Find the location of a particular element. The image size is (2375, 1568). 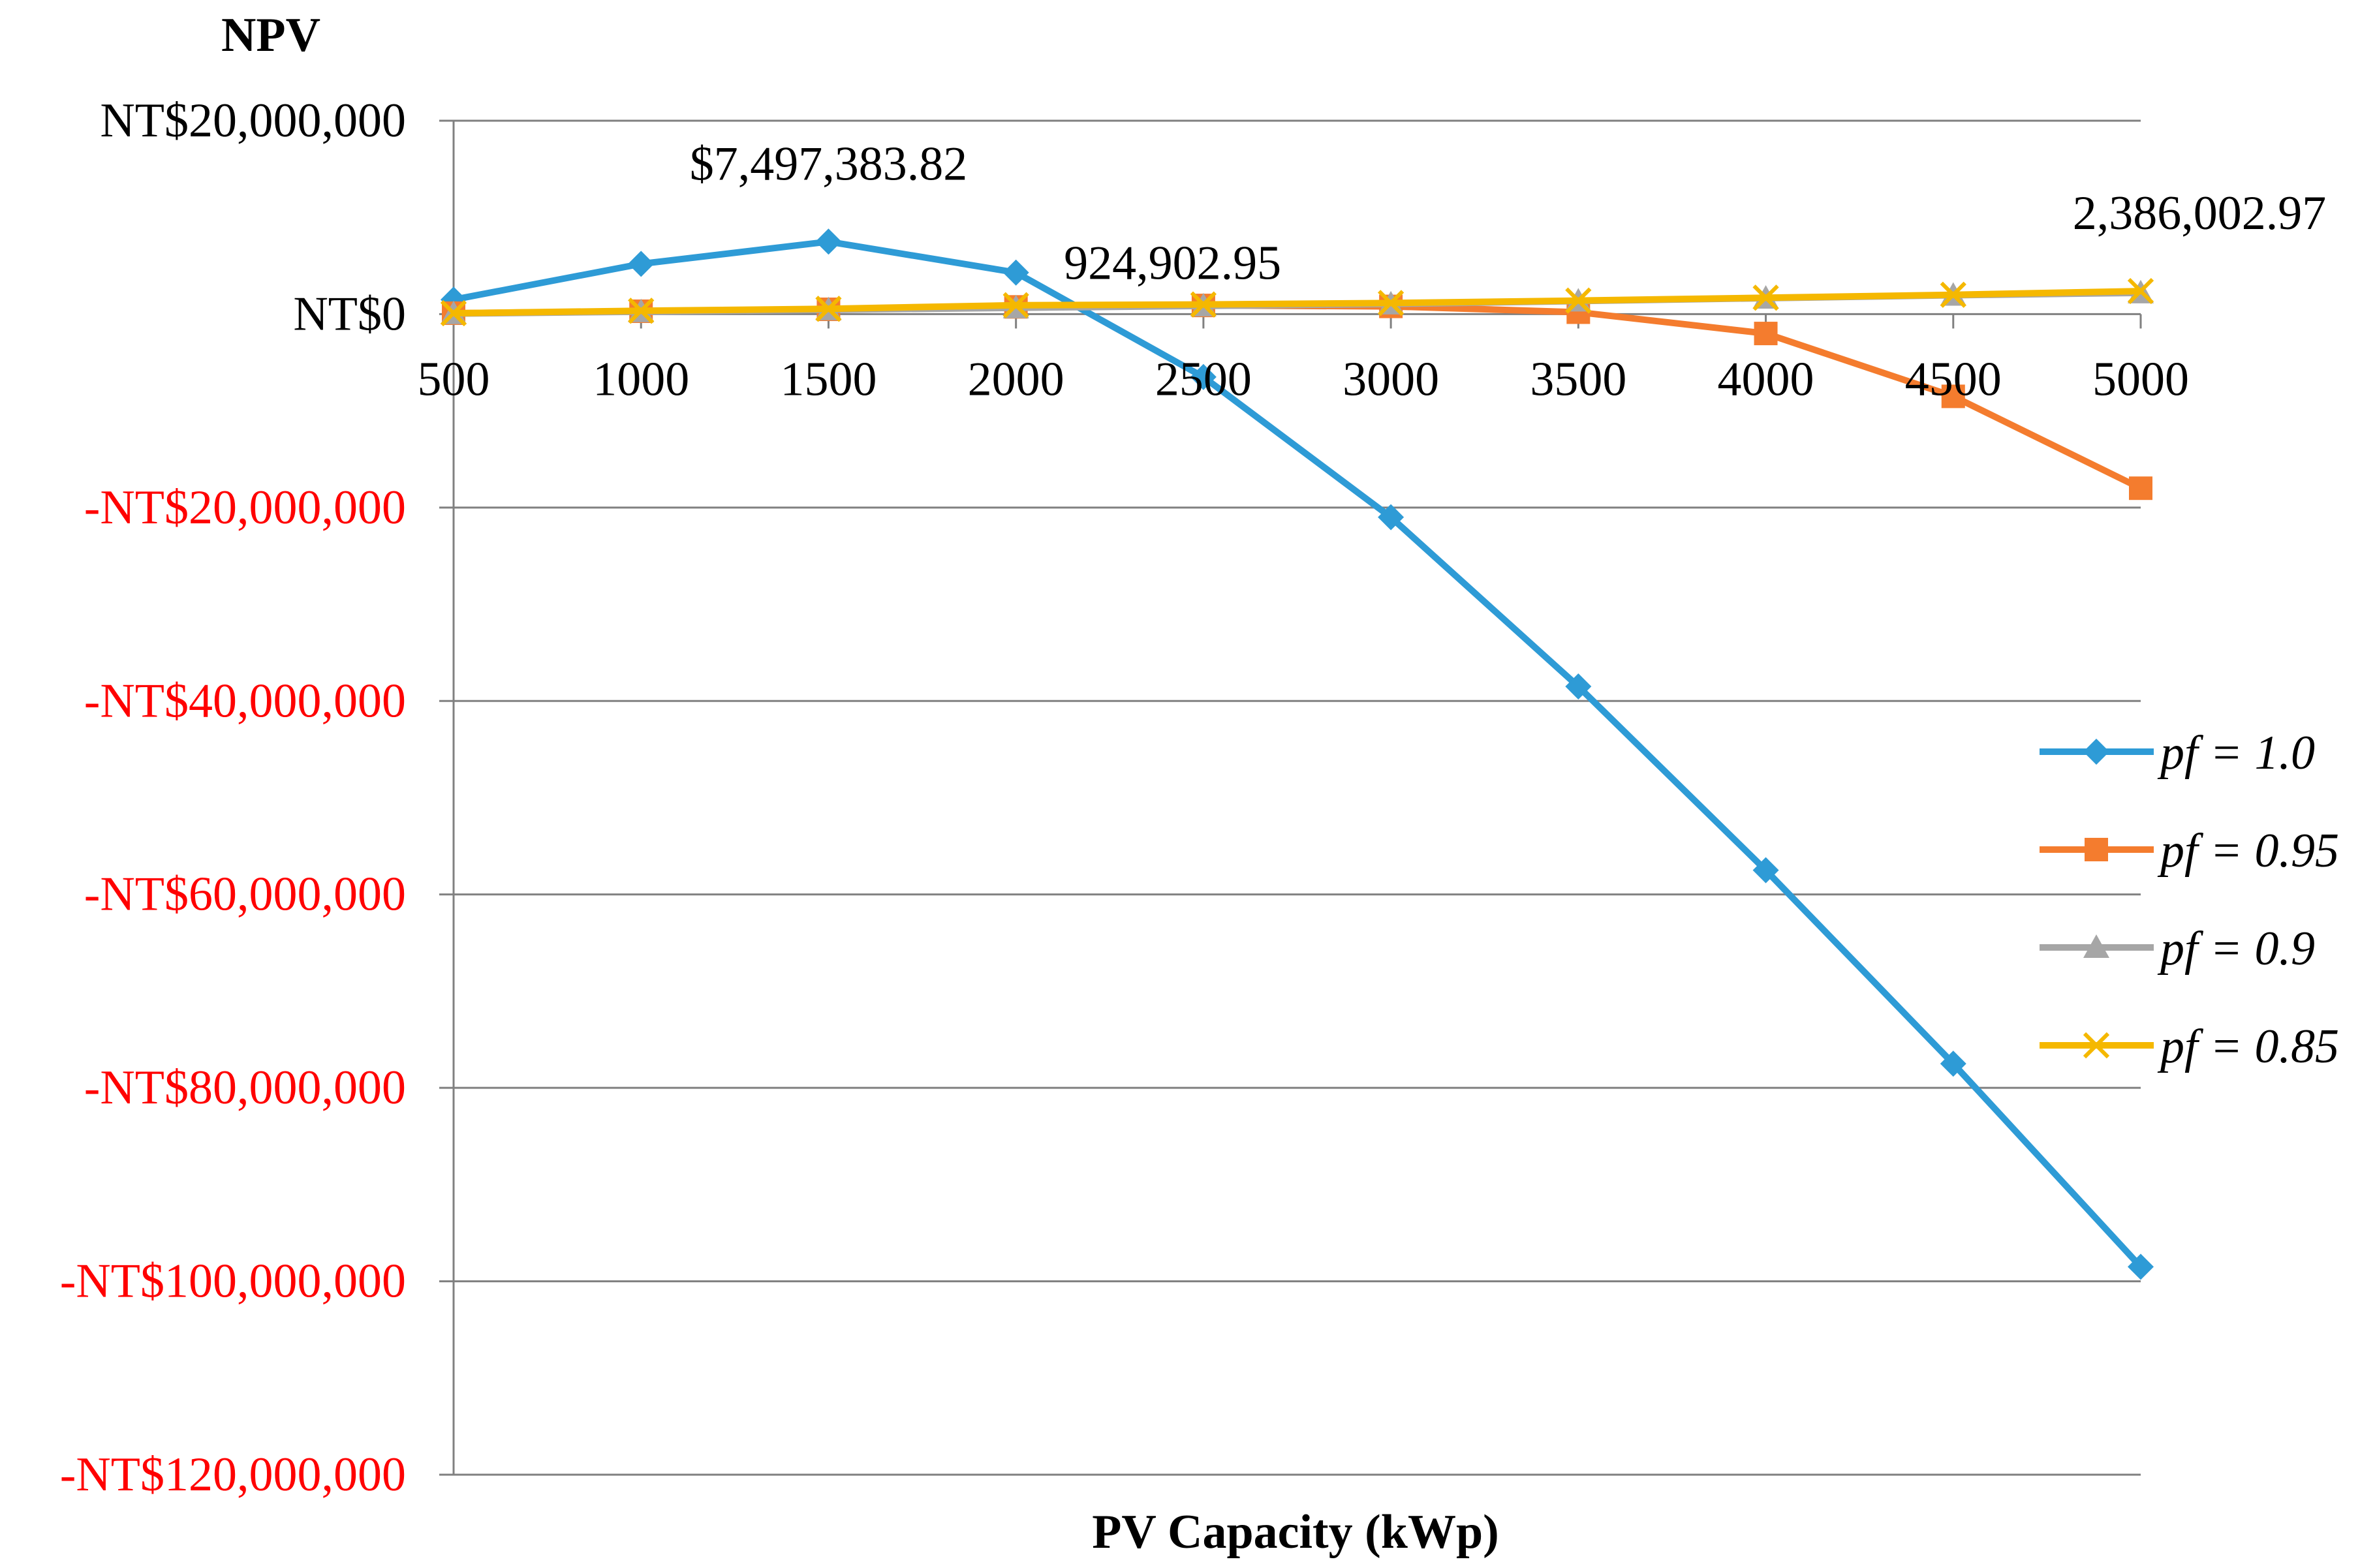

legend: pf = 1.0 pf = 0.95 pf = 0.9 pf = 0.85 is located at coordinates (2189, 899).